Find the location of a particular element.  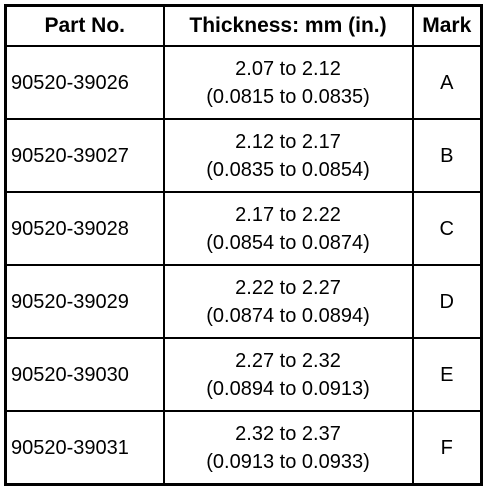

thickness-cell: 2.07 to 2.12 (0.0815 to 0.0835) is located at coordinates (288, 82).